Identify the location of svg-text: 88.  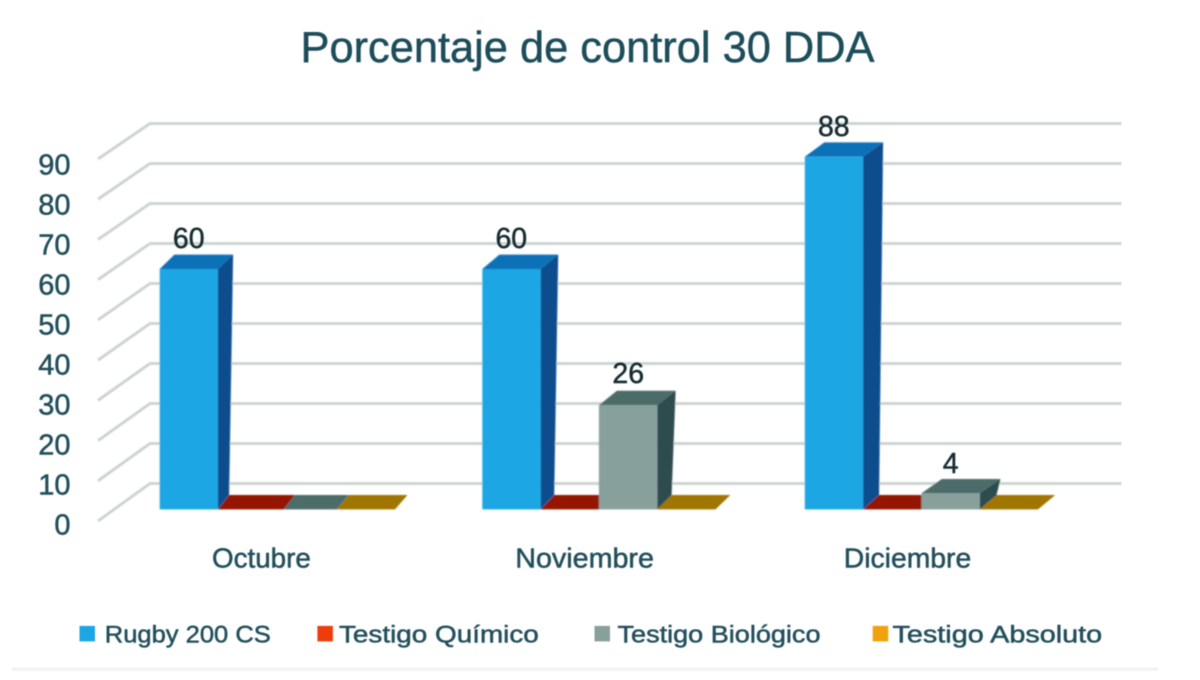
(834, 127).